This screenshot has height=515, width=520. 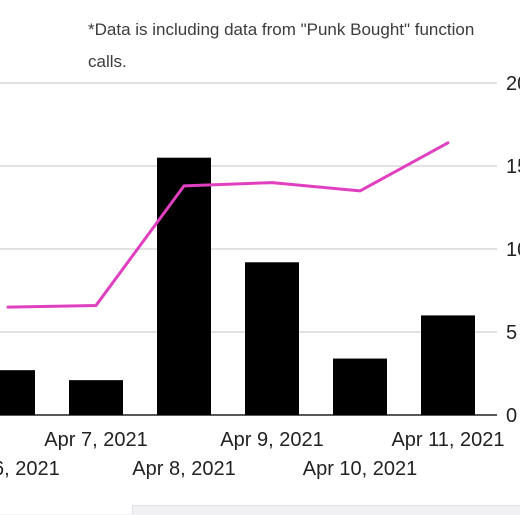 I want to click on bar-Apr 11, 2021, so click(x=448, y=365).